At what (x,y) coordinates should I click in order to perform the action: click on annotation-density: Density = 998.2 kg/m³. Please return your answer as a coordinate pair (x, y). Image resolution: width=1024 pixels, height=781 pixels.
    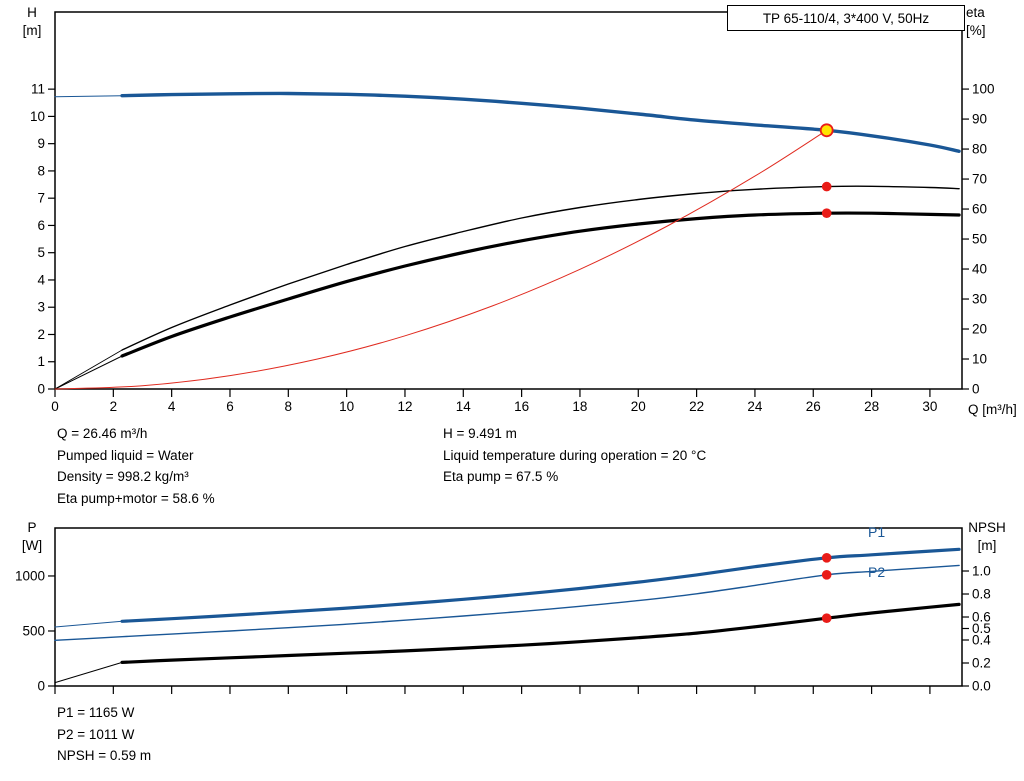
    Looking at the image, I should click on (123, 476).